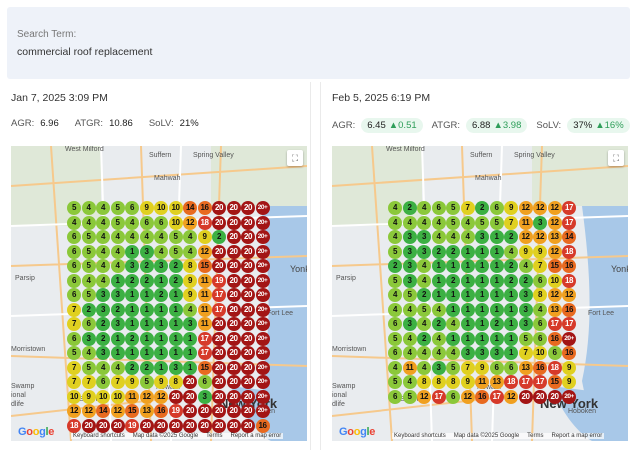  Describe the element at coordinates (569, 237) in the screenshot. I see `rank-cell: 14` at that location.